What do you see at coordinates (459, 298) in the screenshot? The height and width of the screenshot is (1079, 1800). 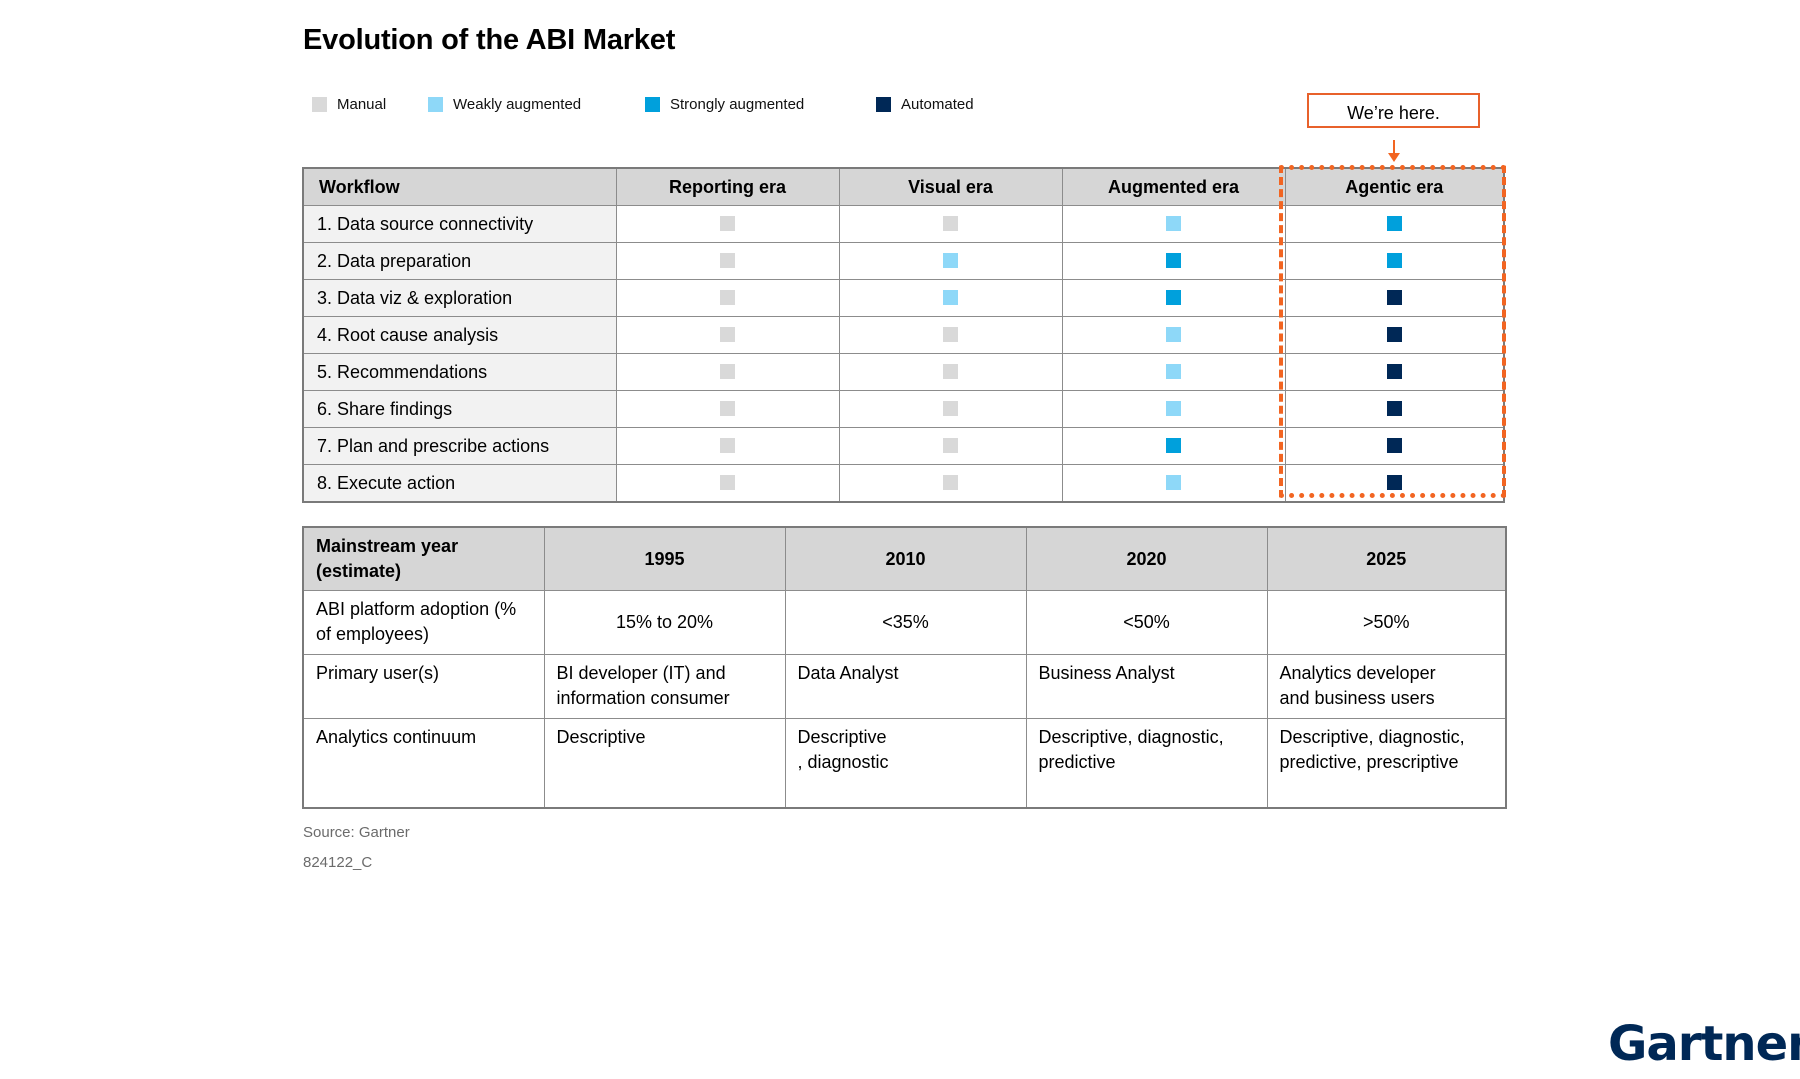 I see `workflow-row-label: 3. Data viz & exploration` at bounding box center [459, 298].